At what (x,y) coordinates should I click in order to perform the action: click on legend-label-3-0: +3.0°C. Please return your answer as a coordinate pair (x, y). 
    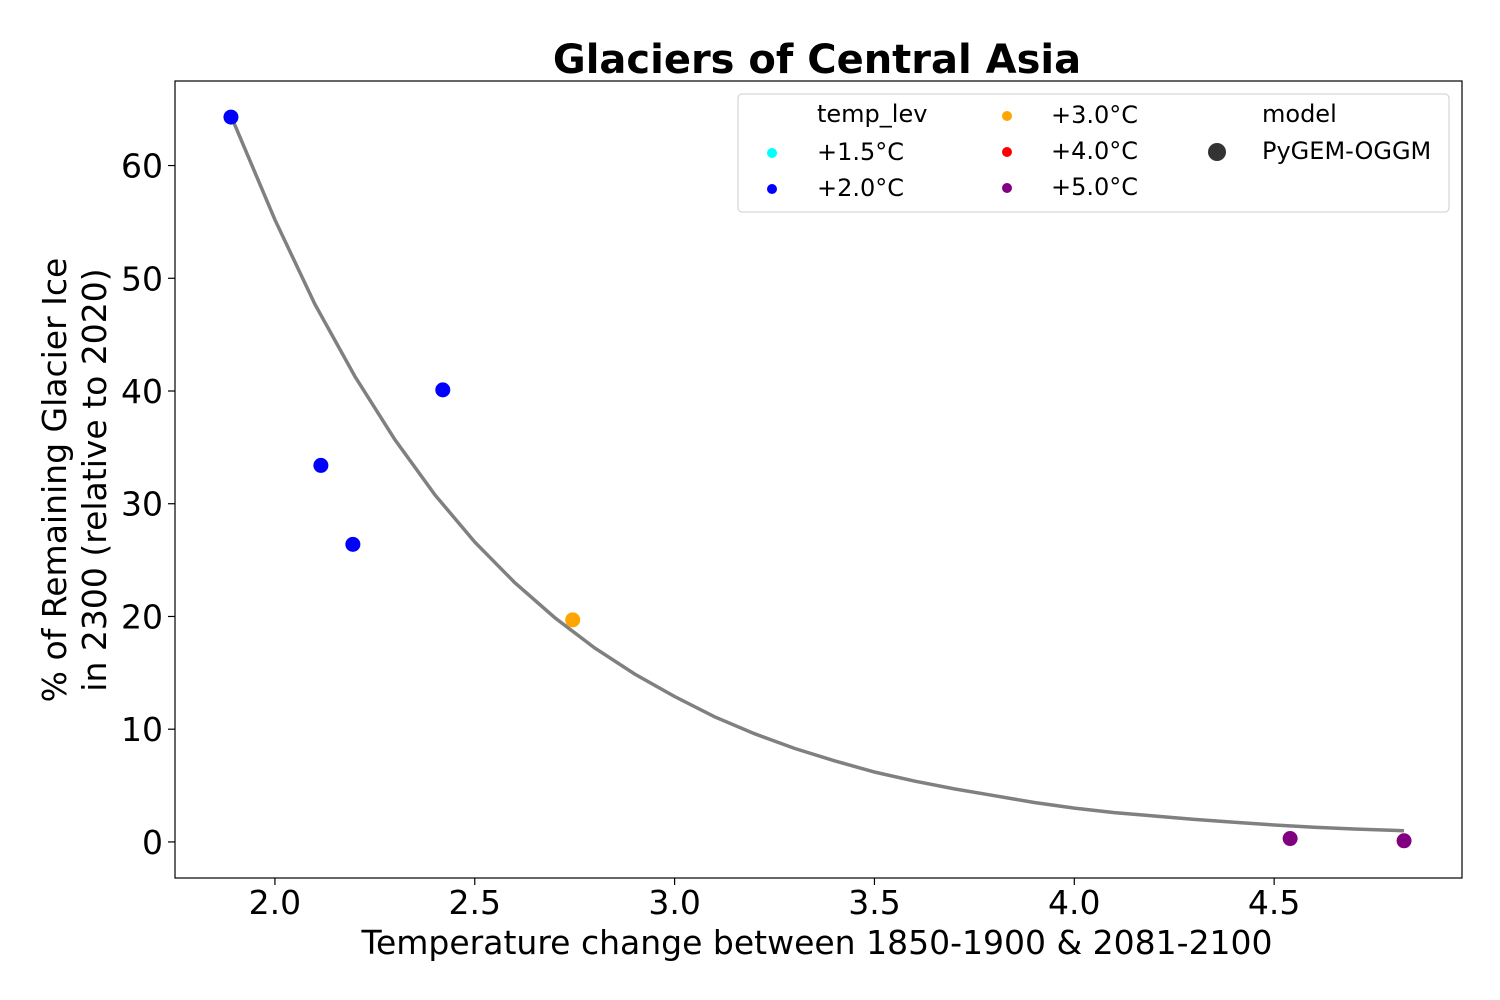
    Looking at the image, I should click on (1094, 115).